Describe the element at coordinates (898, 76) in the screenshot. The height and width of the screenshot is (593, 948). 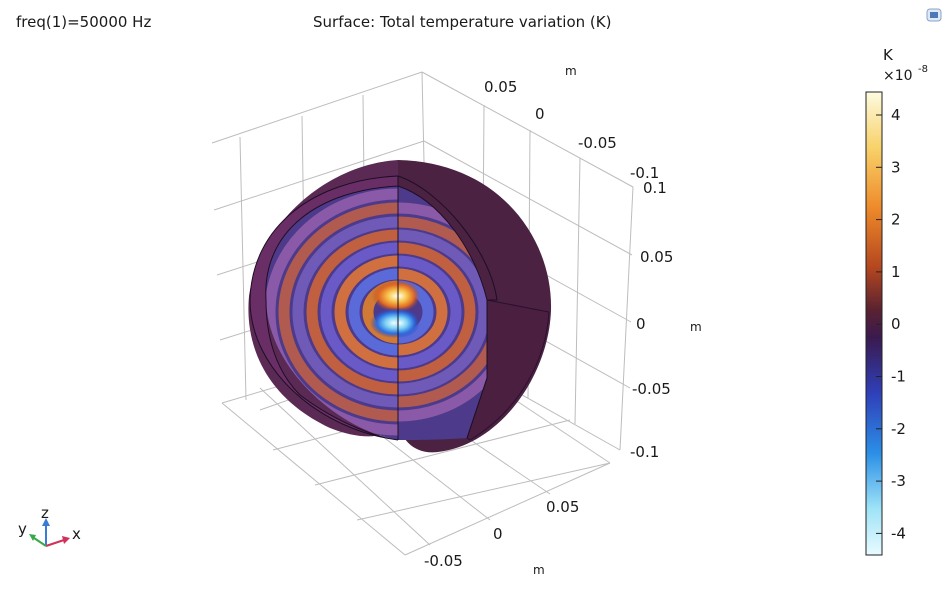
I see `colorbar-exponent: ×10` at that location.